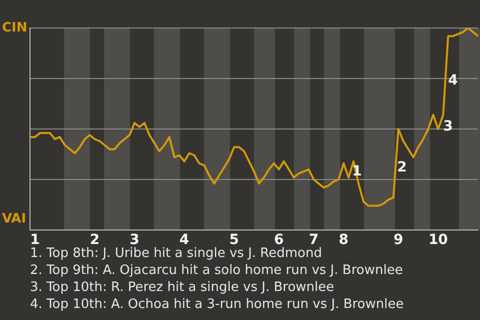 This screenshot has height=320, width=480. What do you see at coordinates (448, 126) in the screenshot?
I see `annotation: 3` at bounding box center [448, 126].